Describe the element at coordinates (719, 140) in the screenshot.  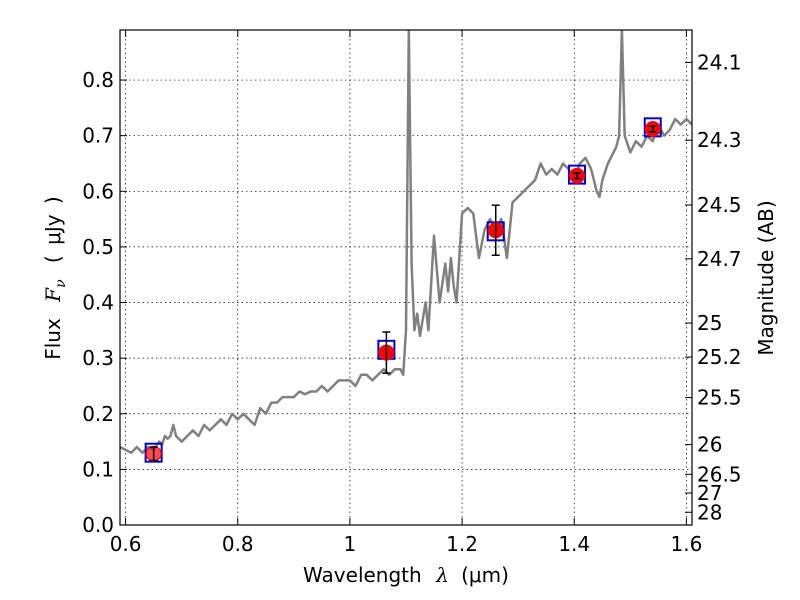
I see `y2-tick-label: 24.3` at that location.